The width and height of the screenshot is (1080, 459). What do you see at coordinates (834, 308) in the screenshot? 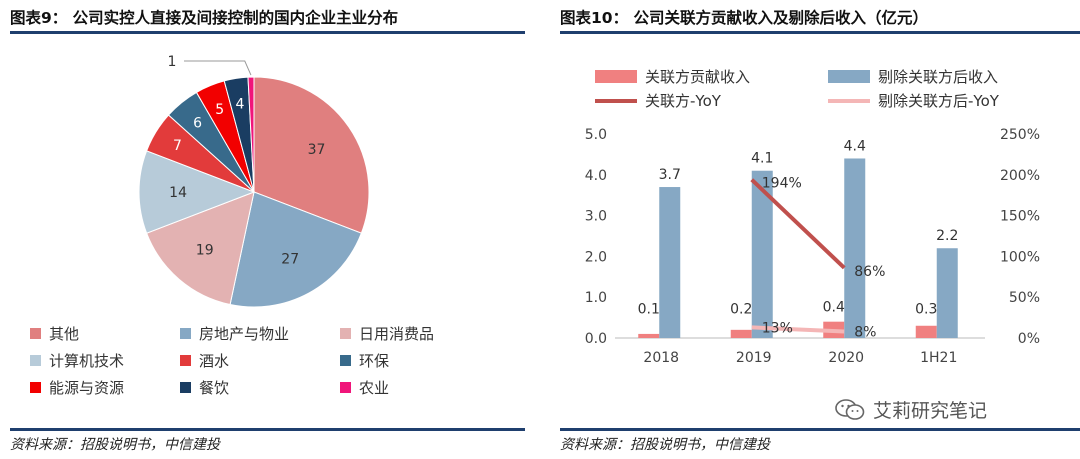
I see `bar-data-label: 0.4` at bounding box center [834, 308].